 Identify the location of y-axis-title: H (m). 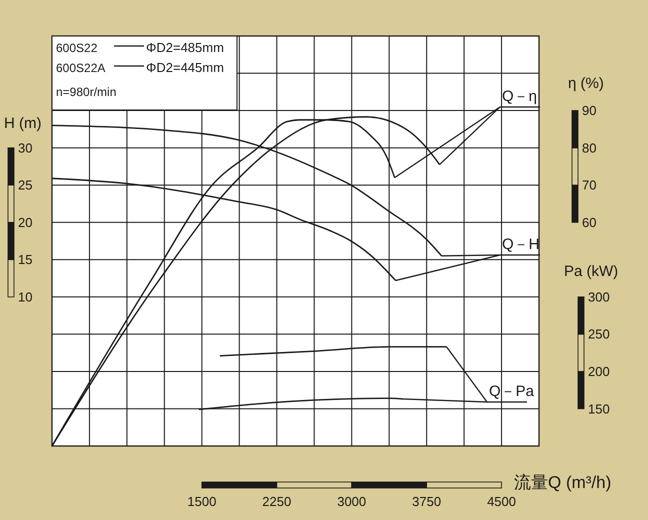
(23, 123).